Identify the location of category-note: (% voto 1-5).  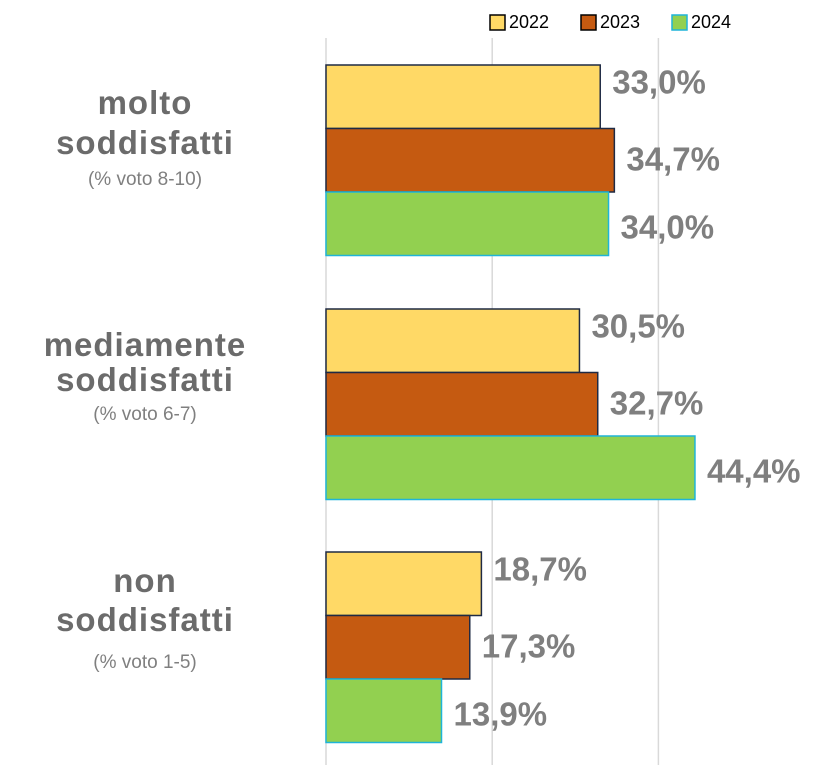
(144, 662).